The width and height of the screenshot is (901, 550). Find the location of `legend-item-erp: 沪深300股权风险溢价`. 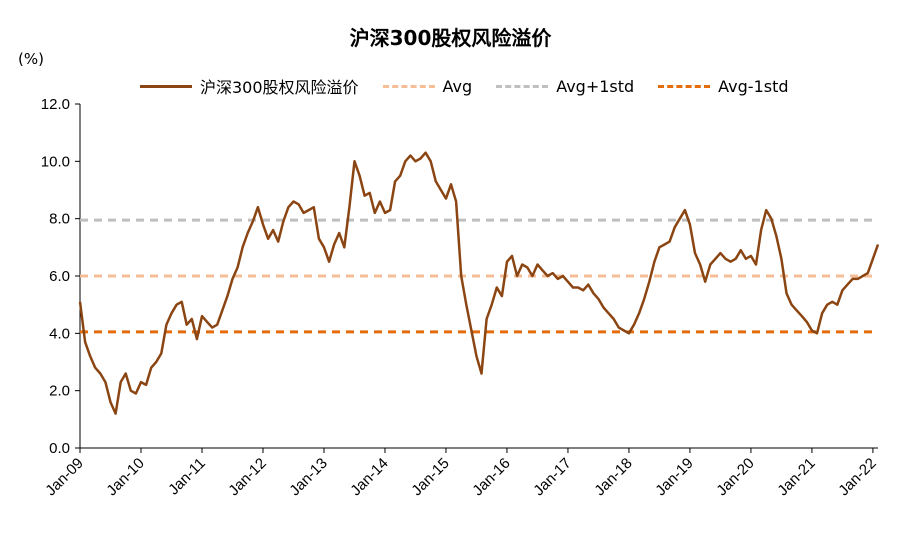

legend-item-erp: 沪深300股权风险溢价 is located at coordinates (249, 86).